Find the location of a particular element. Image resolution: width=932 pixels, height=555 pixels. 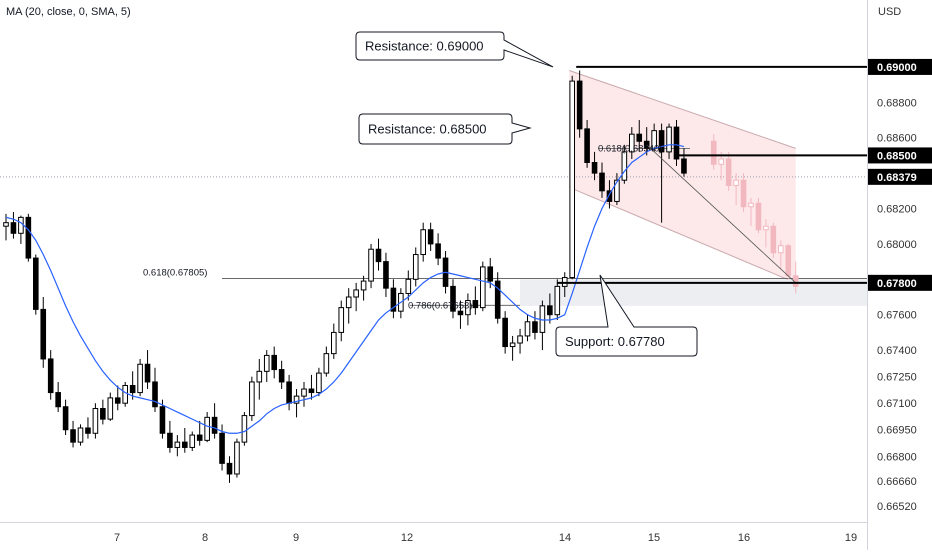

channel-lower-line is located at coordinates (682, 235).